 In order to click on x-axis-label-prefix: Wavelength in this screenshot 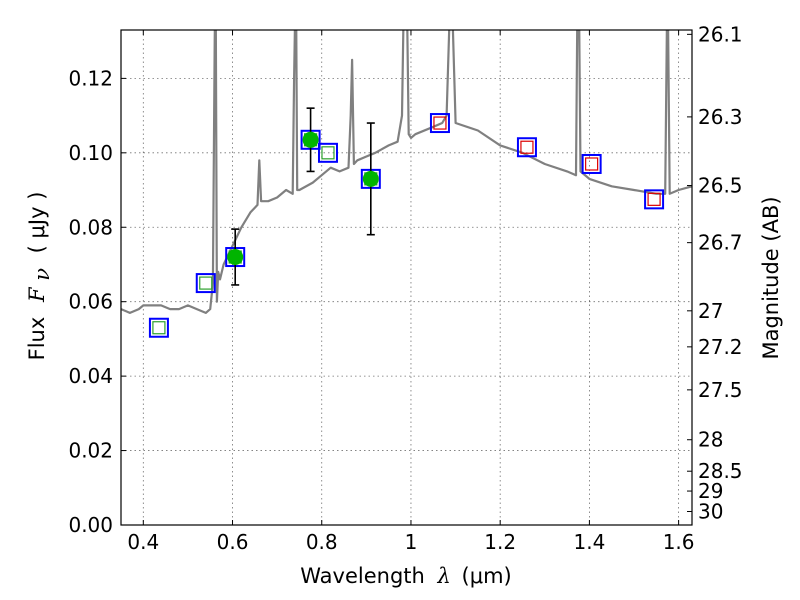, I will do `click(362, 576)`.